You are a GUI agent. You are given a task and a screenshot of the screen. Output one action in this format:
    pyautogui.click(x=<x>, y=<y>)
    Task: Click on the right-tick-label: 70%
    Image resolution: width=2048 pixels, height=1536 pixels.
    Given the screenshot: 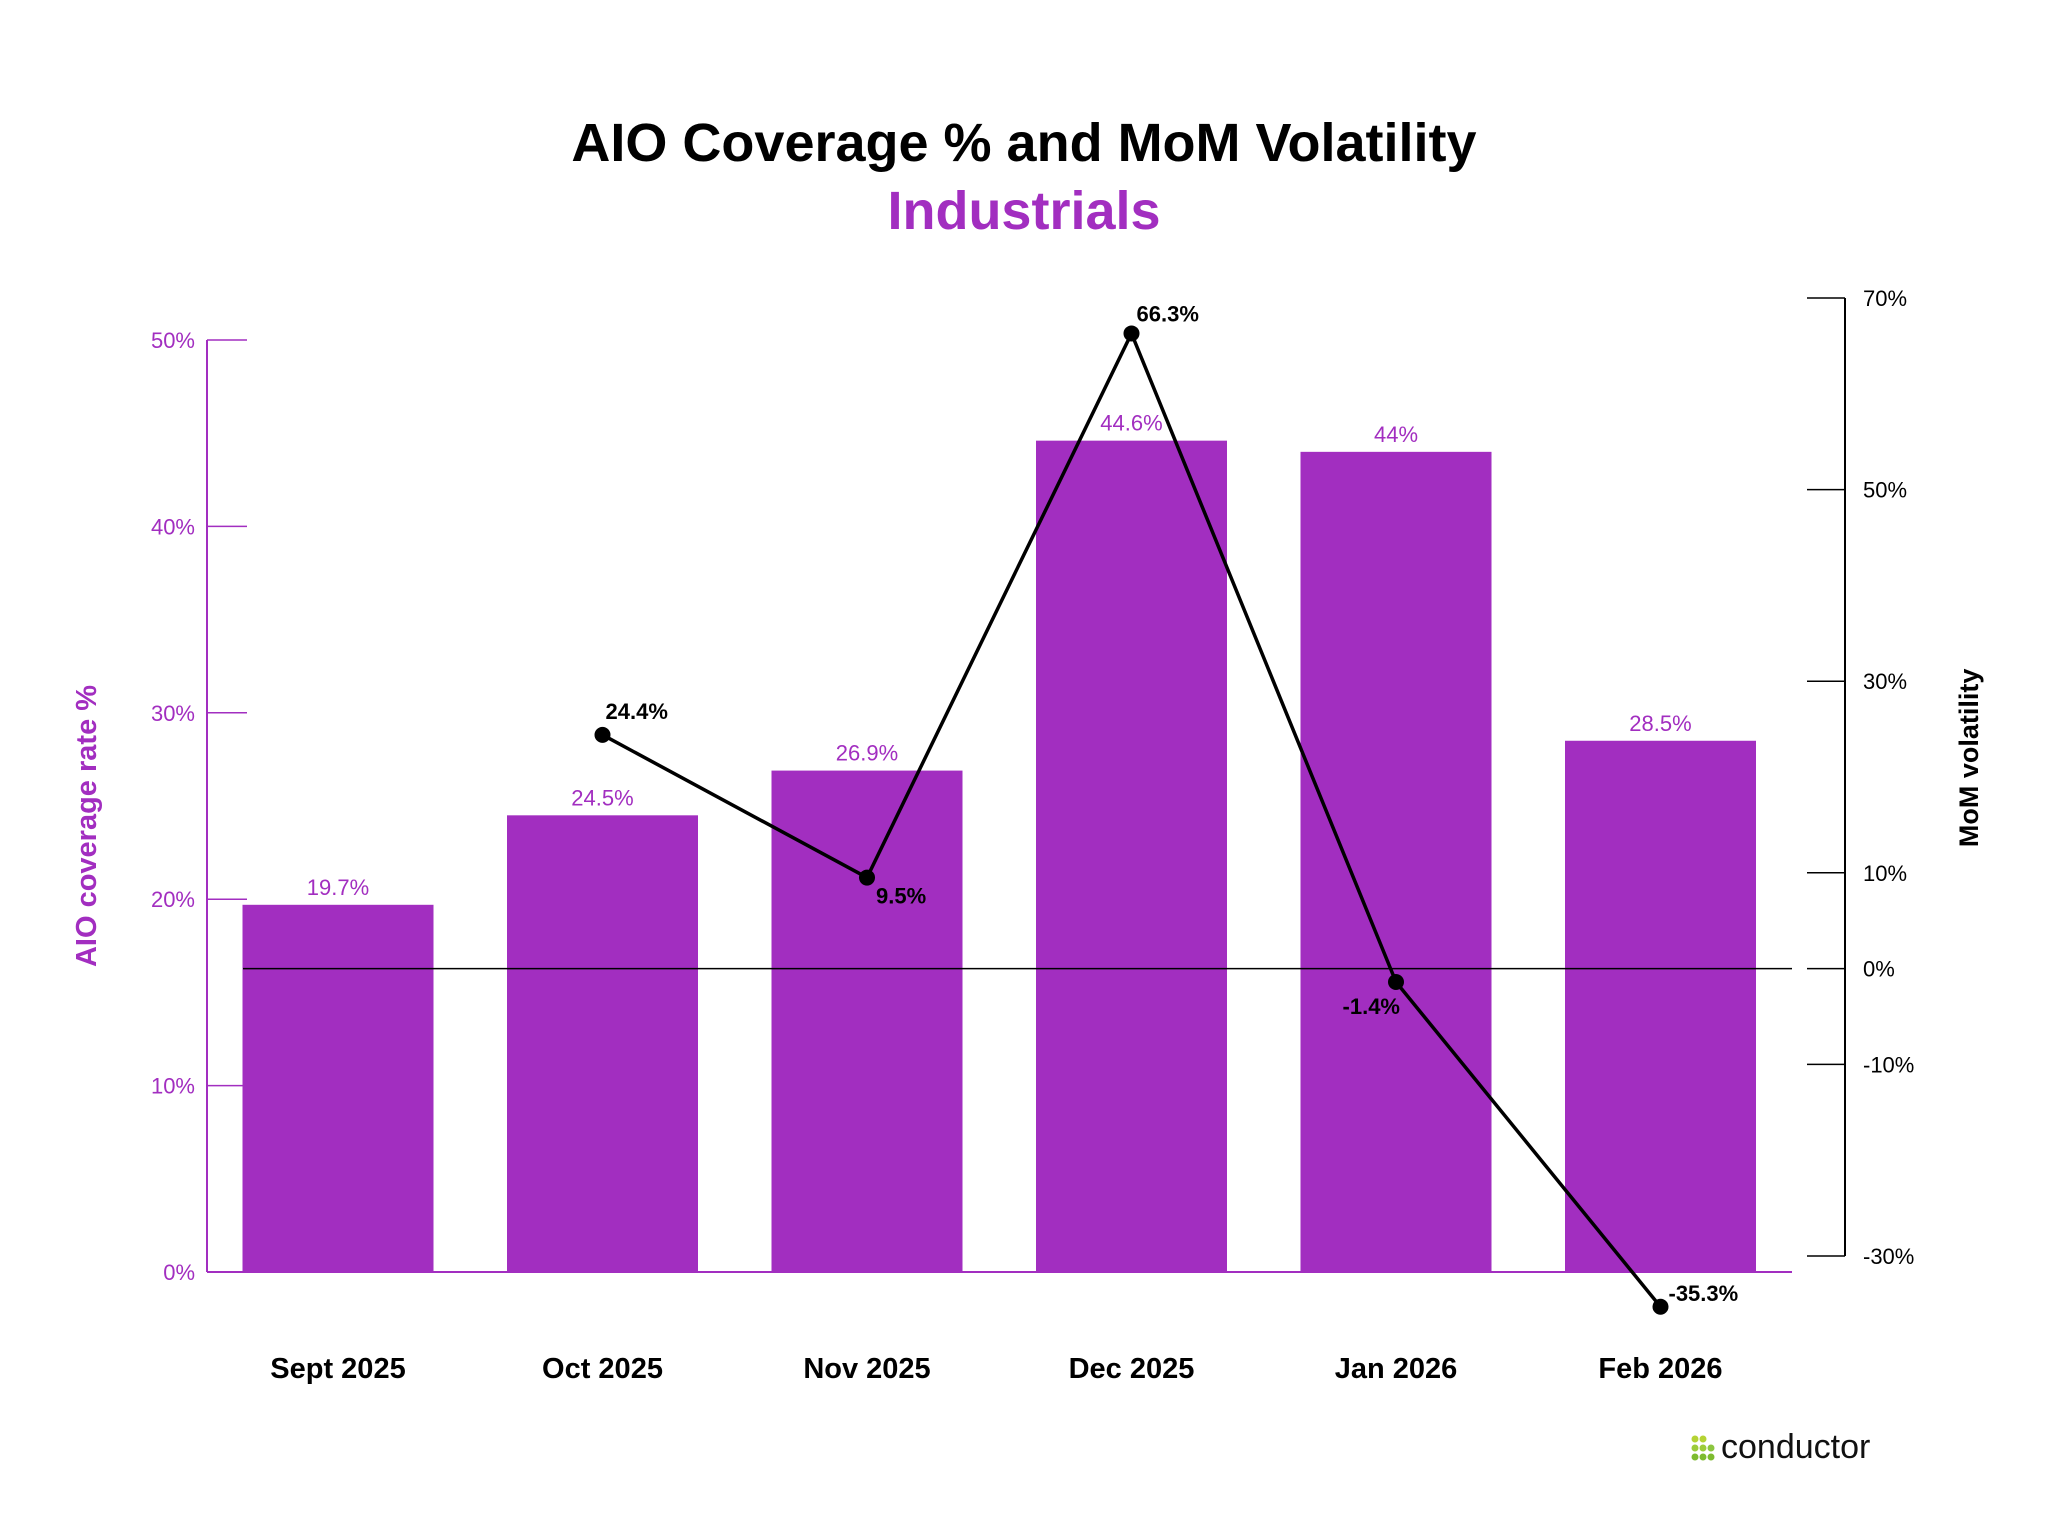 What is the action you would take?
    pyautogui.click(x=1885, y=298)
    